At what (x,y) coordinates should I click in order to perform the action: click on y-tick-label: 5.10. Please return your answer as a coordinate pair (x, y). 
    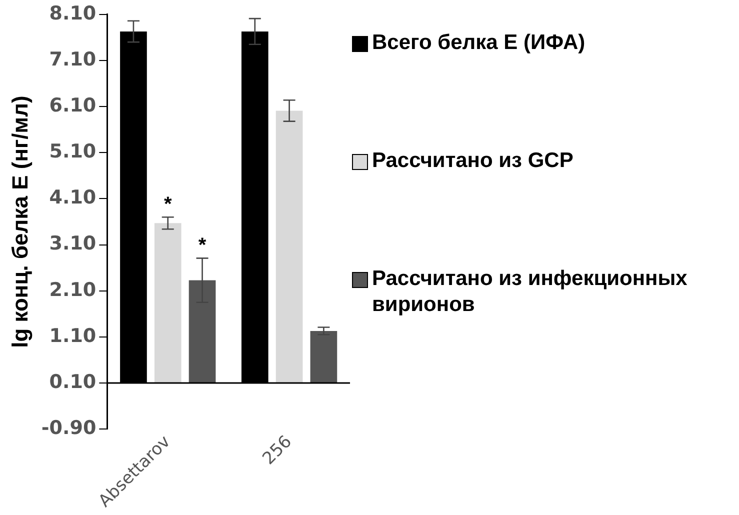
    Looking at the image, I should click on (72, 151).